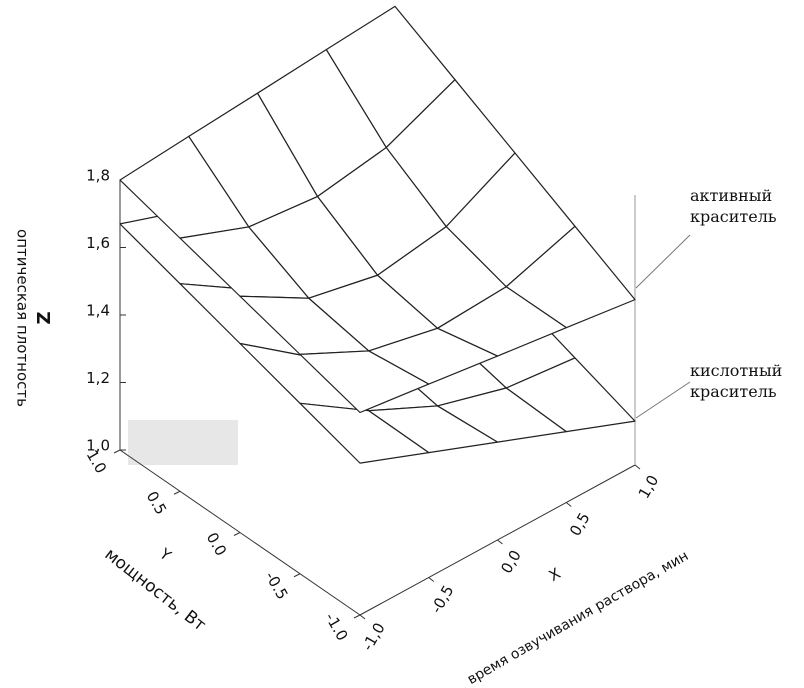 The height and width of the screenshot is (688, 804). Describe the element at coordinates (23, 318) in the screenshot. I see `z-label: оптическая плотность` at that location.